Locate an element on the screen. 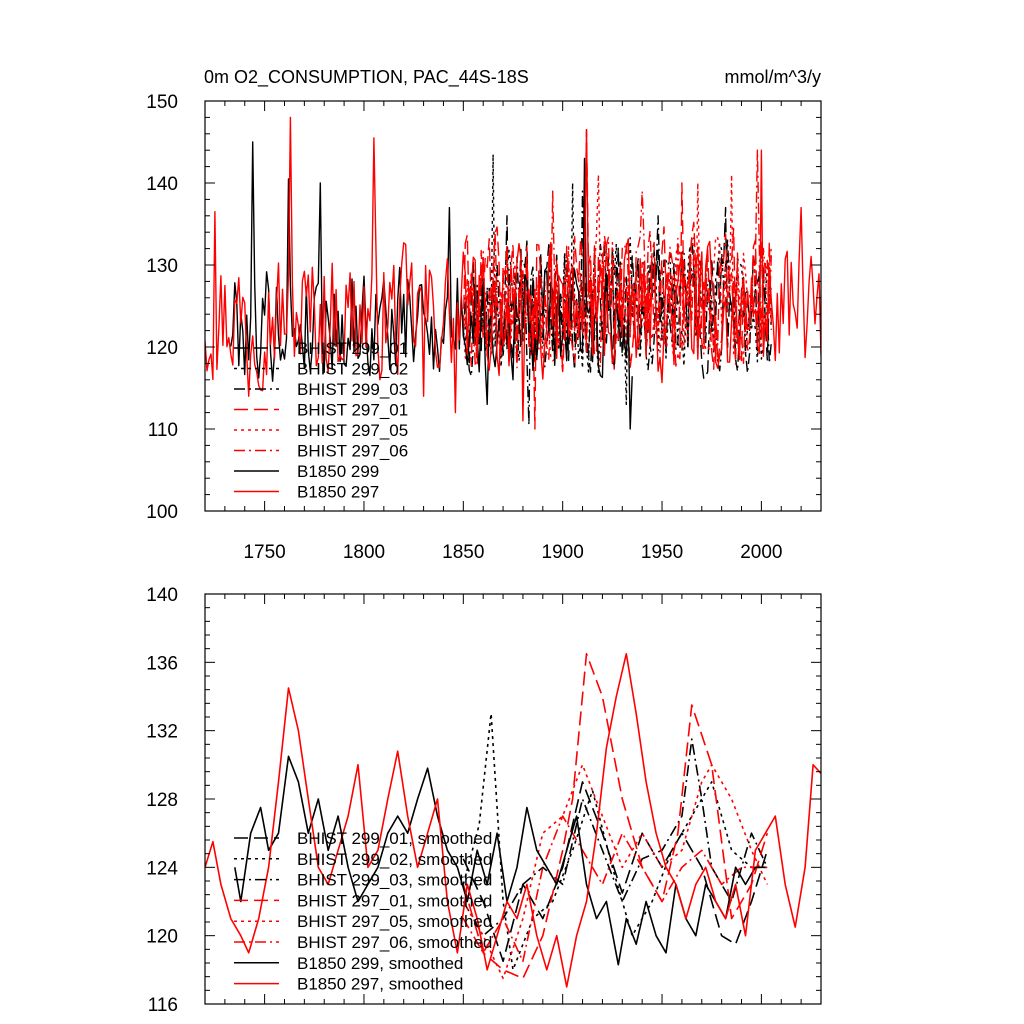 Image resolution: width=1024 pixels, height=1024 pixels. legend-entry-bhist-299-03: BHIST 299_03 is located at coordinates (321, 389).